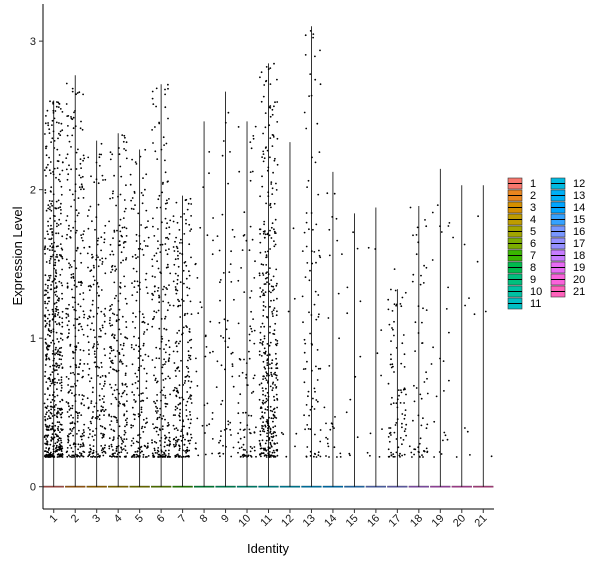 This screenshot has height=568, width=600. What do you see at coordinates (567, 255) in the screenshot?
I see `legend-item-18: 18` at bounding box center [567, 255].